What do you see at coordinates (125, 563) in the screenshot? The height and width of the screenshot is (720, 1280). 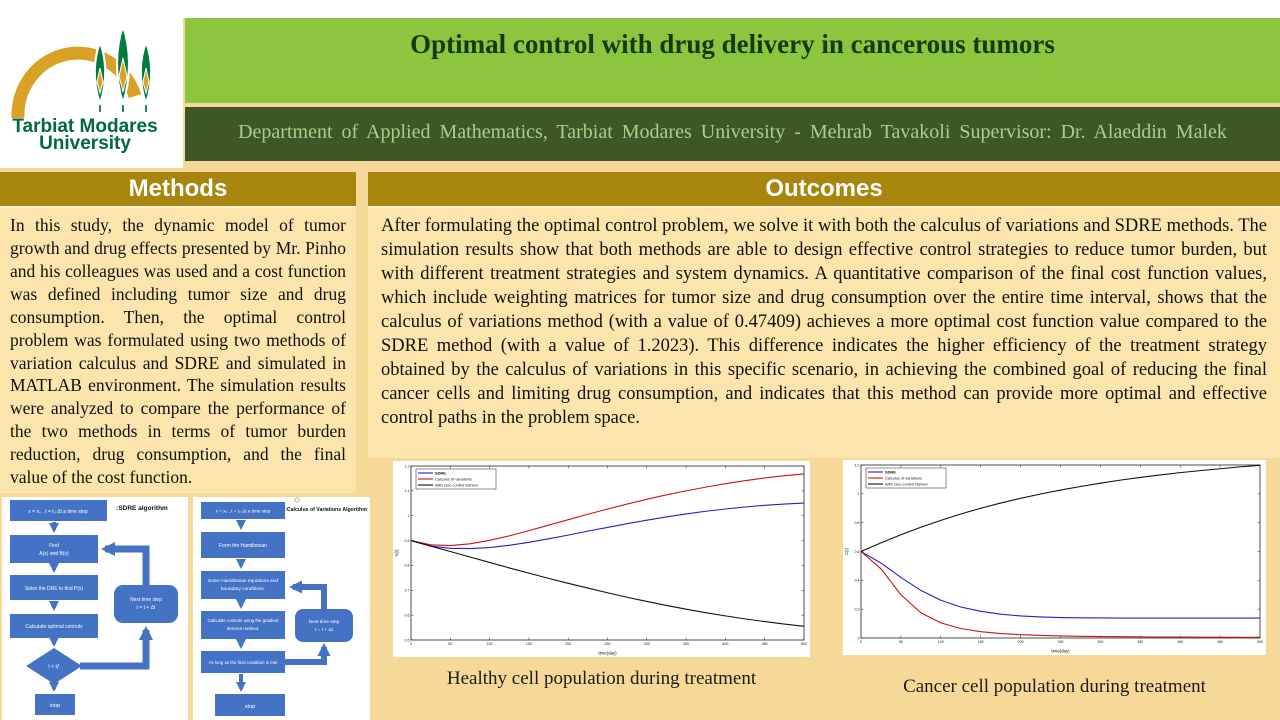 I see `sdre-loop-arrow-left-icon` at bounding box center [125, 563].